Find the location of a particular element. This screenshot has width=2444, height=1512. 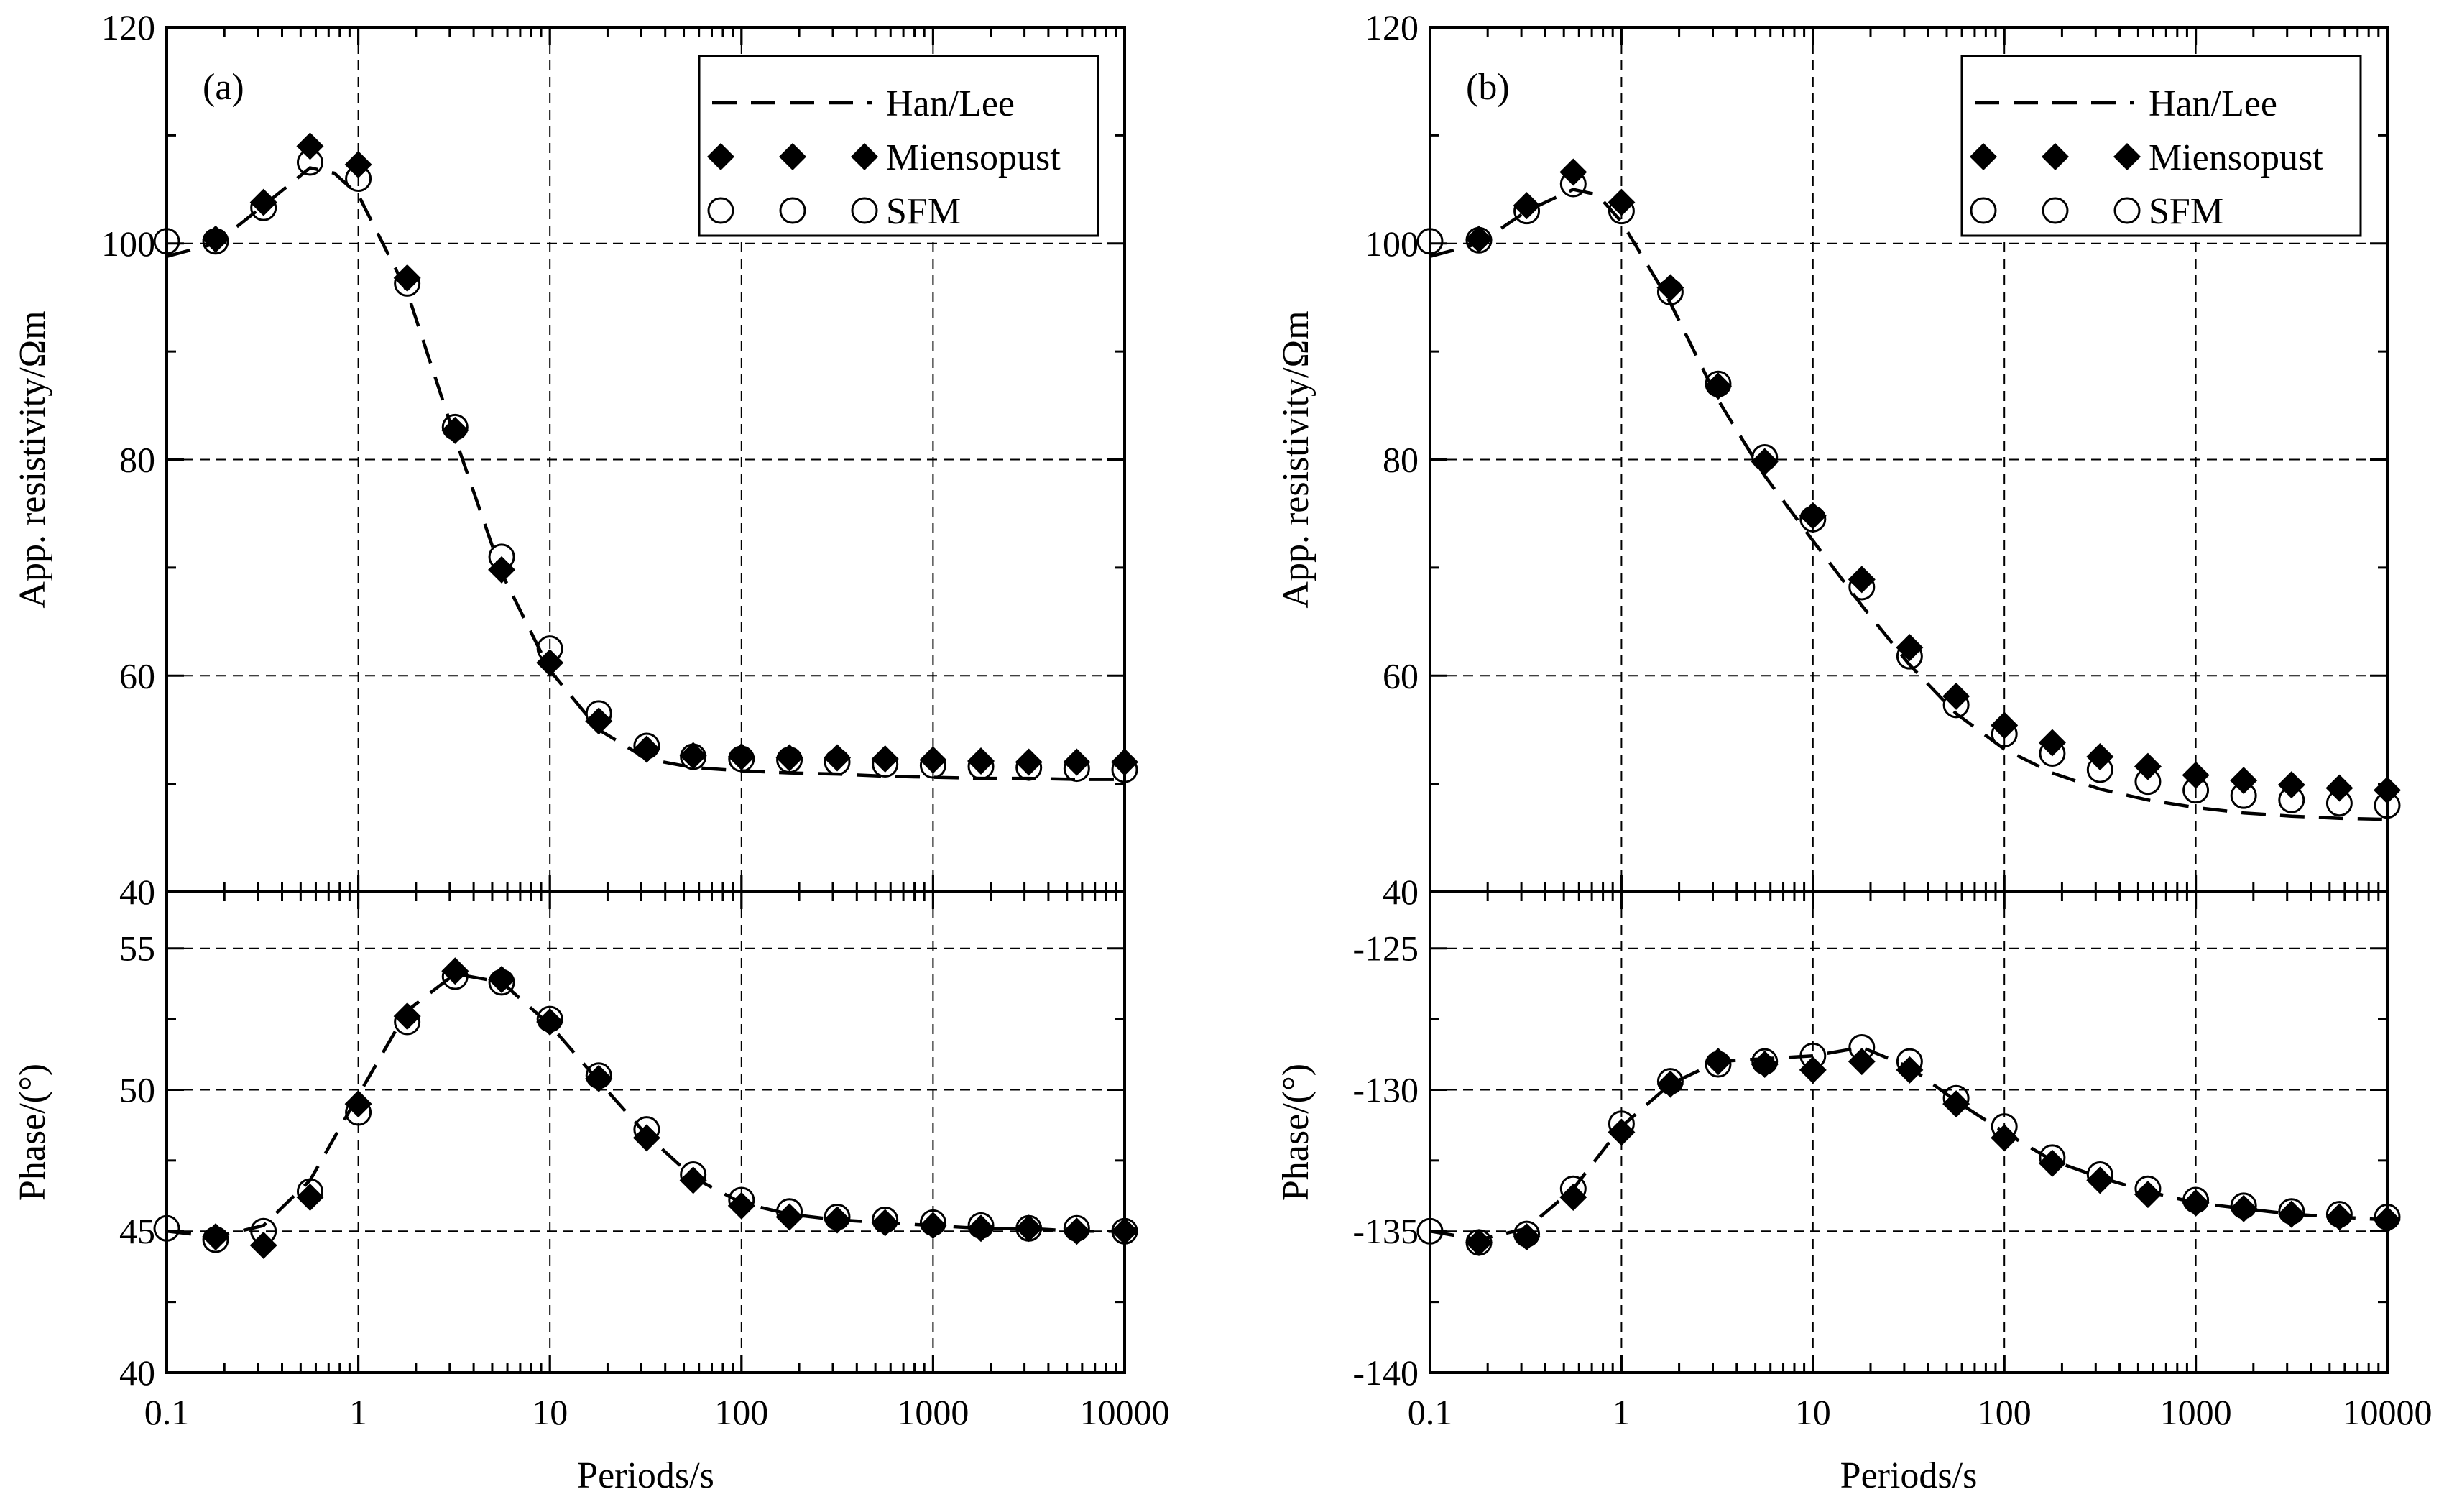

y-tick-label: 45 is located at coordinates (137, 1231).